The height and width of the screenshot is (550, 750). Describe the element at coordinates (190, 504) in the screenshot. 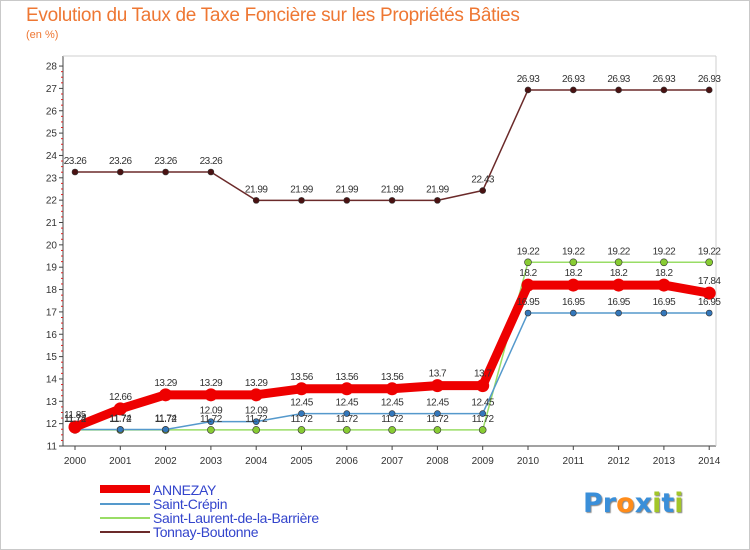

I see `legend-label-saint-crepin: Saint-Crépin` at that location.